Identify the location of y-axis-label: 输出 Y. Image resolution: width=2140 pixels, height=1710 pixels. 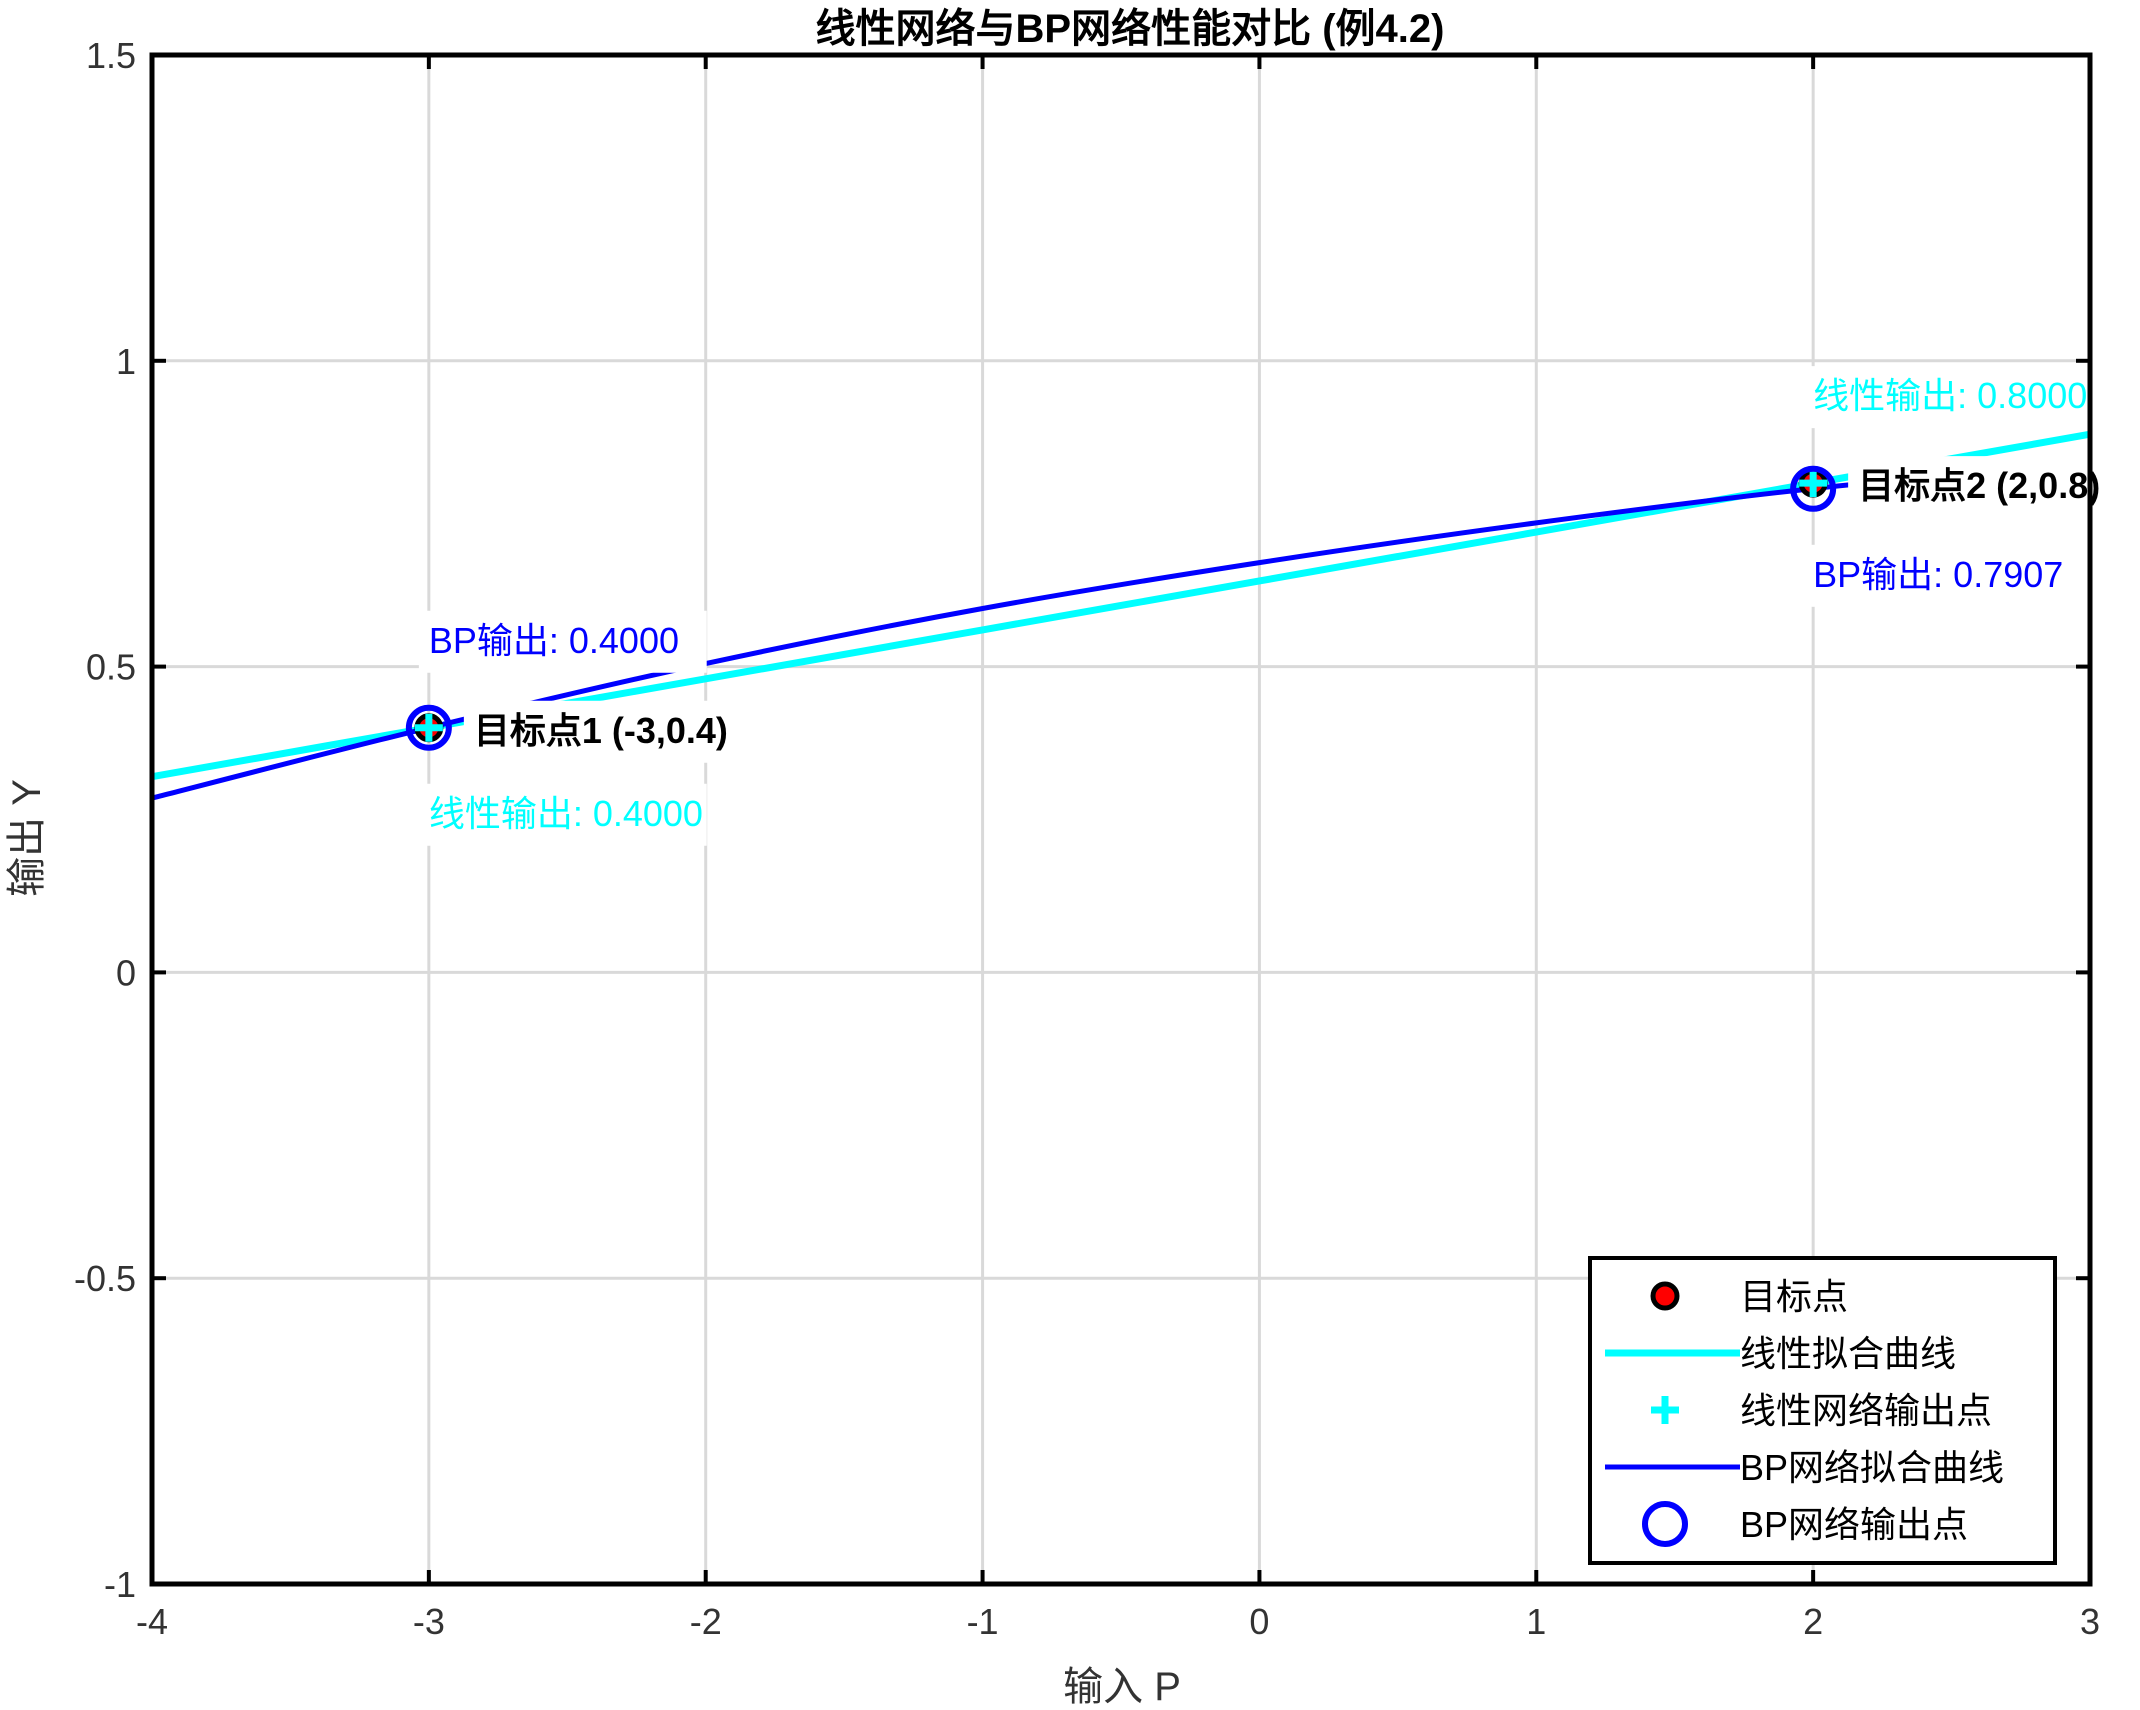
(27, 838).